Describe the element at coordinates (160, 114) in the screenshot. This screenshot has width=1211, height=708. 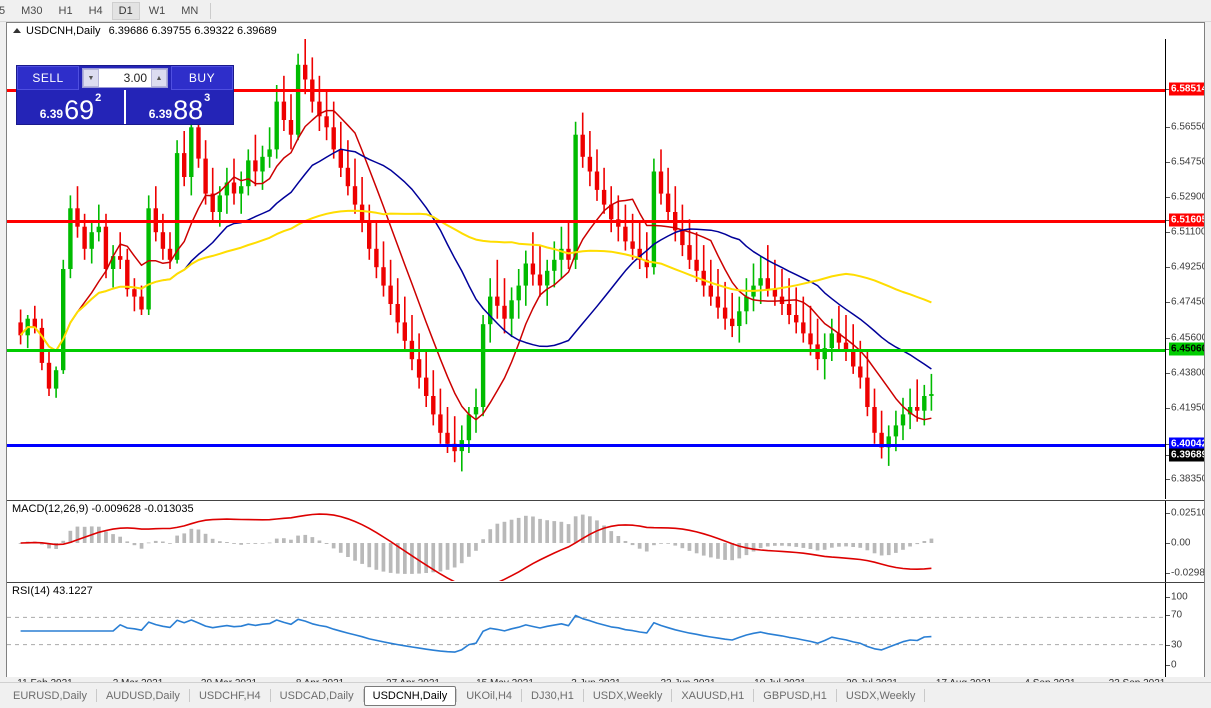
I see `buy-price-big-figure: 6.39` at that location.